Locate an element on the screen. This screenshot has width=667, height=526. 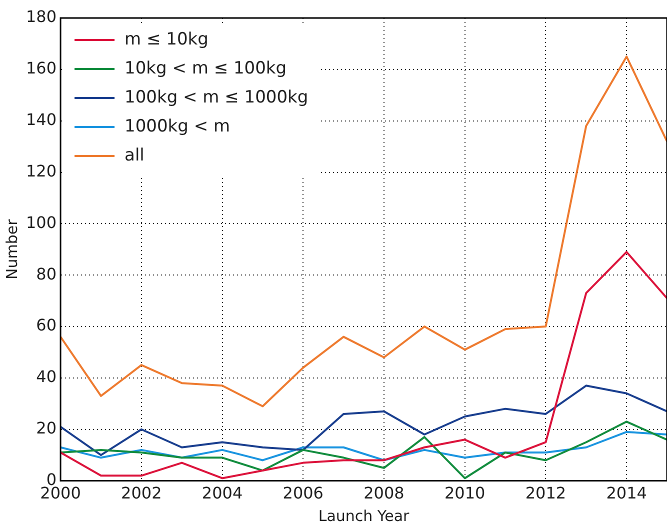
y-tick-label: 80 is located at coordinates (46, 274).